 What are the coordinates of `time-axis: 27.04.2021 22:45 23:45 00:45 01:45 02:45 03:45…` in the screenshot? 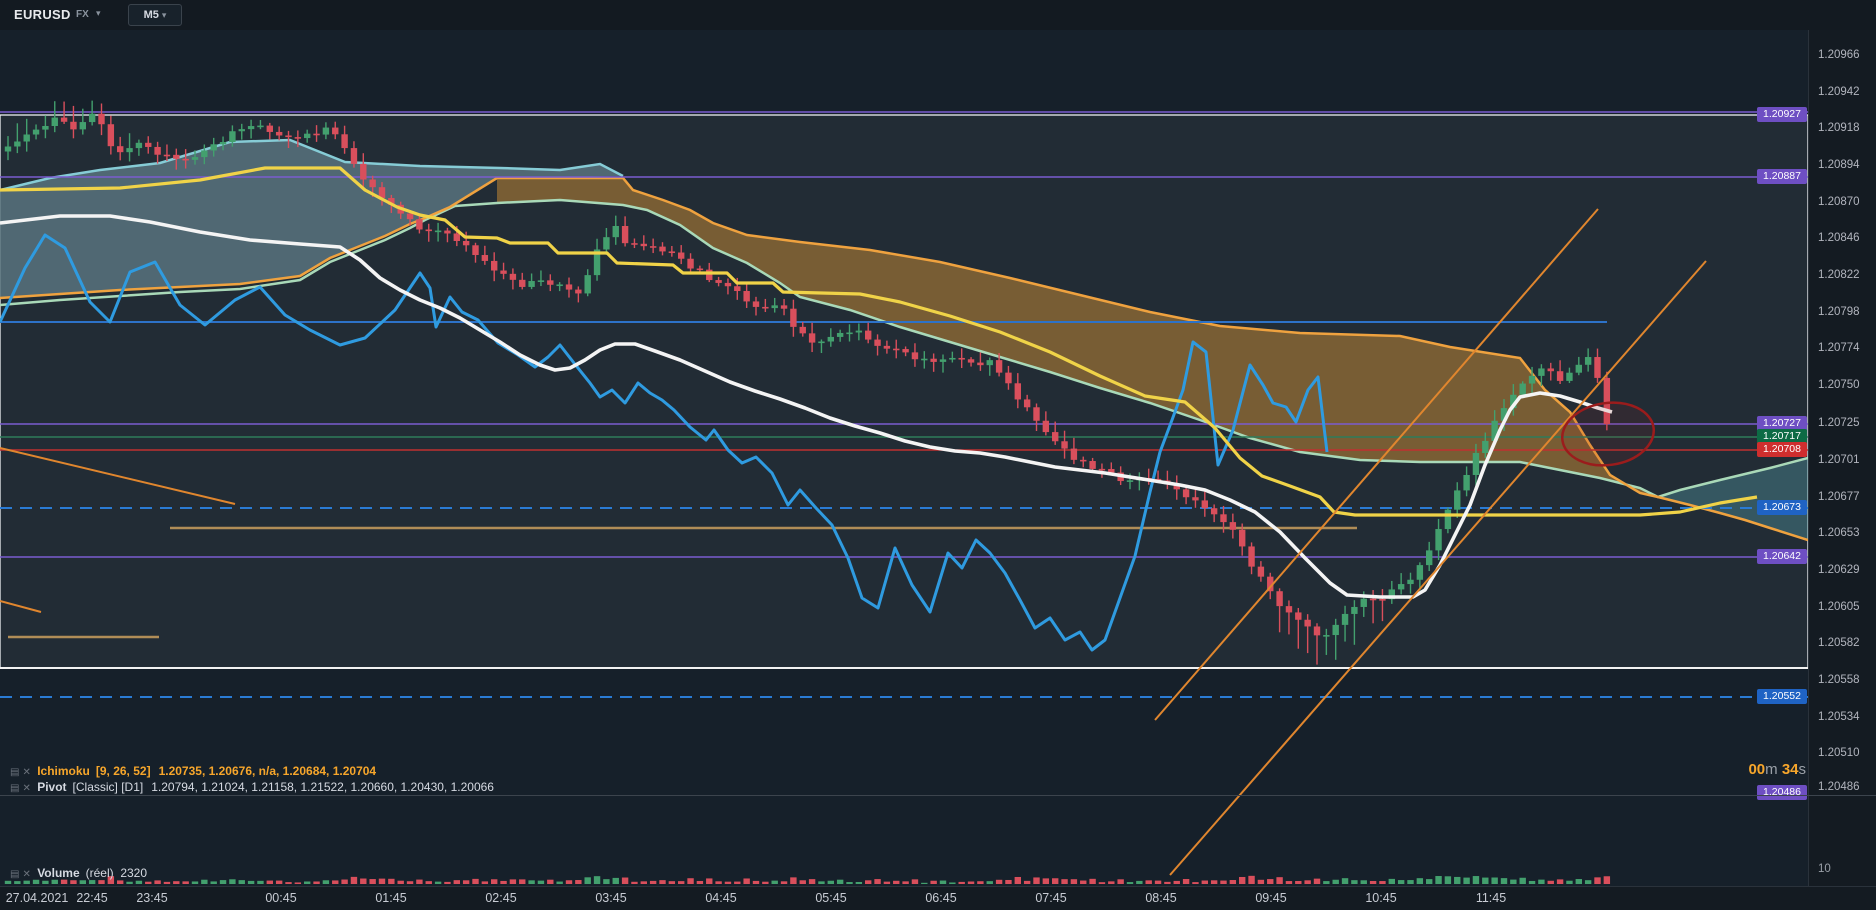 It's located at (938, 898).